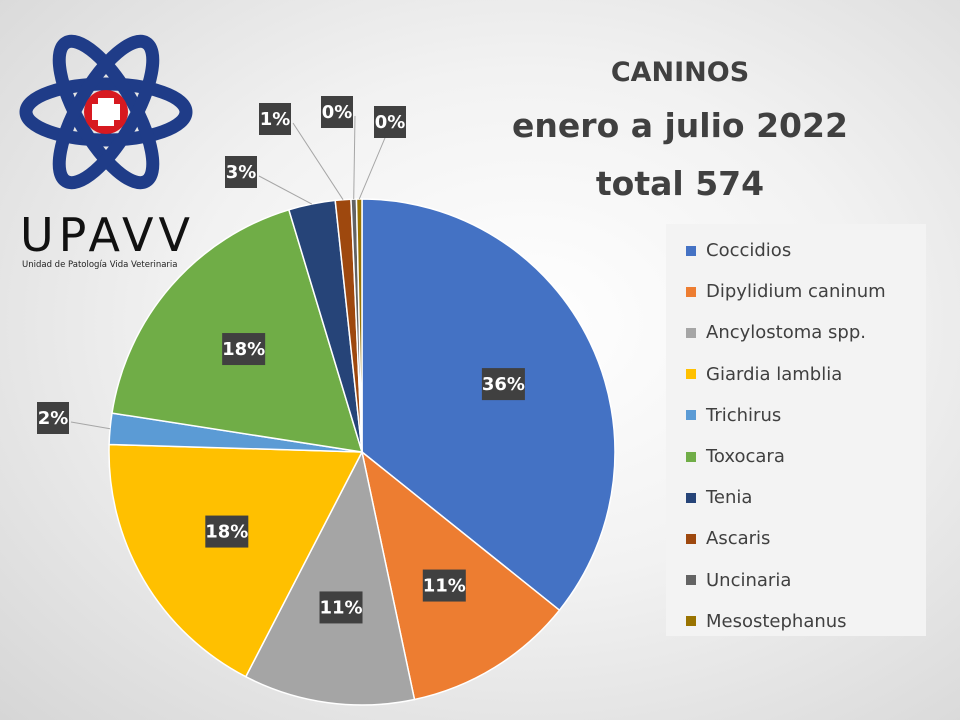  I want to click on leader-line-uncinaria, so click(354, 157).